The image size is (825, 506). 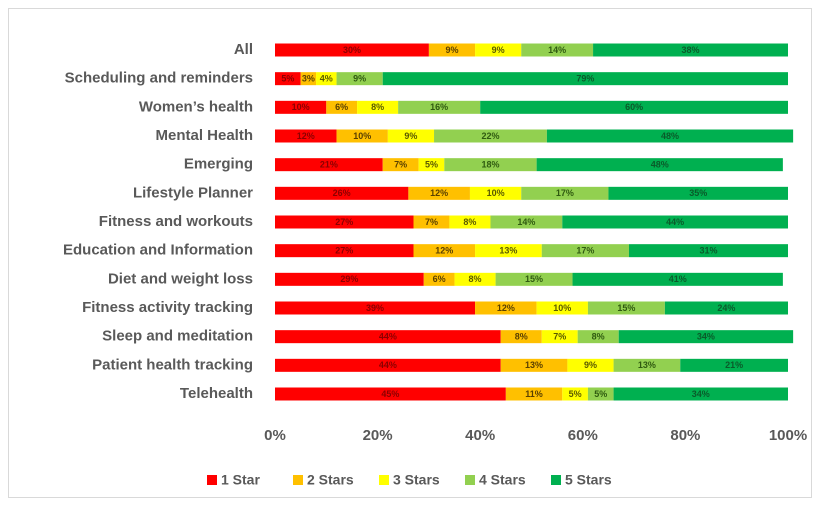 What do you see at coordinates (172, 364) in the screenshot?
I see `category-label: Patient health tracking` at bounding box center [172, 364].